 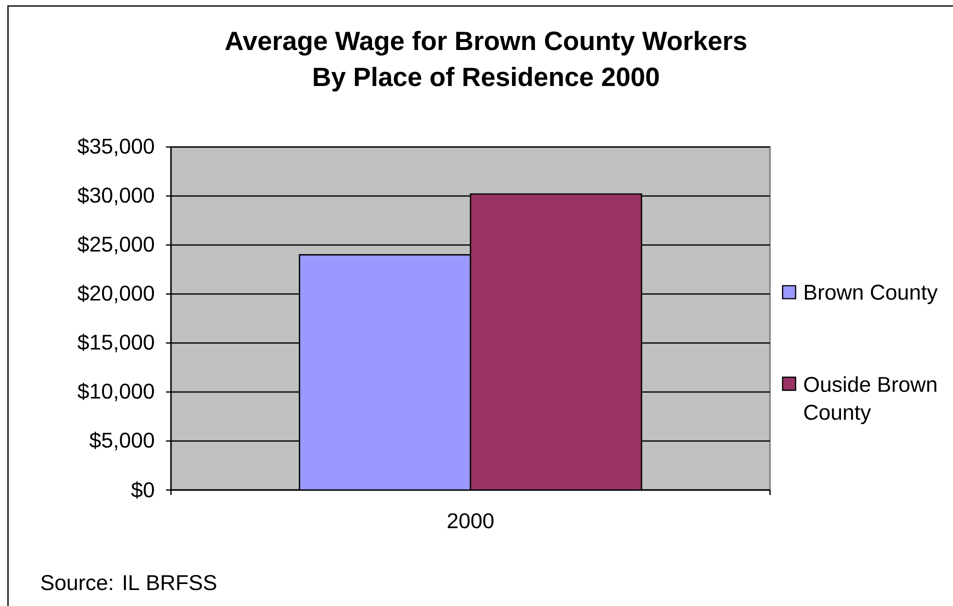 What do you see at coordinates (128, 582) in the screenshot?
I see `source-note: Source: IL BRFSS` at bounding box center [128, 582].